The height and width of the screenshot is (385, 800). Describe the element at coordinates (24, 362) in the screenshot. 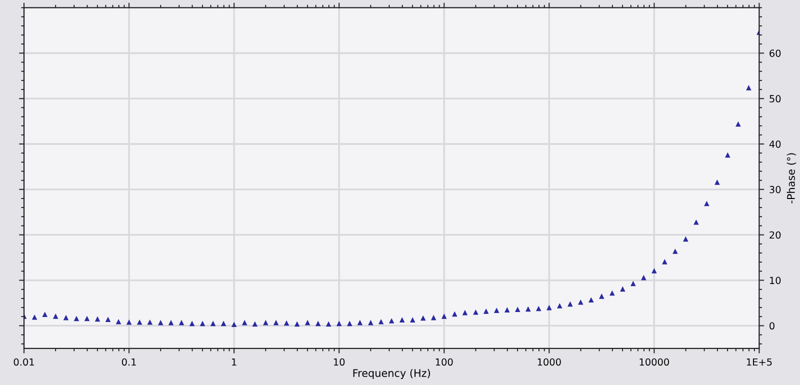

I see `x-tick-label: 0.01` at that location.